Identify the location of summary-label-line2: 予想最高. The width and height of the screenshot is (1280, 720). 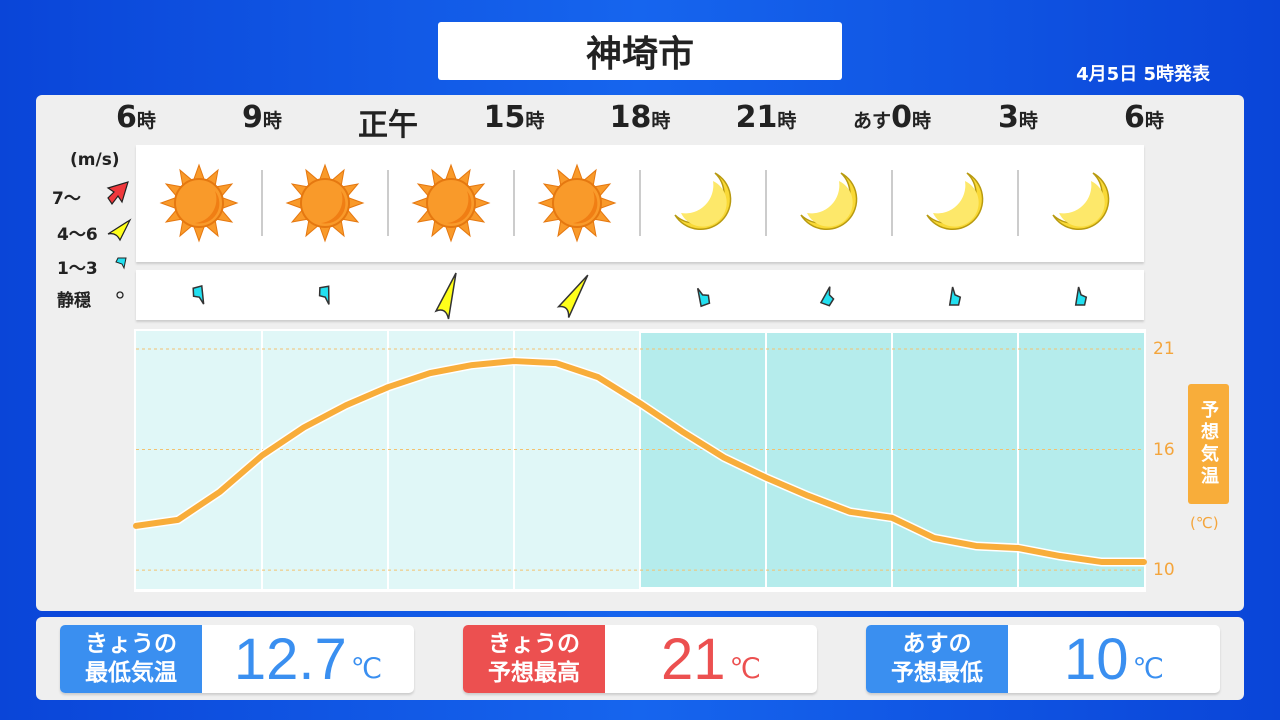
(534, 673).